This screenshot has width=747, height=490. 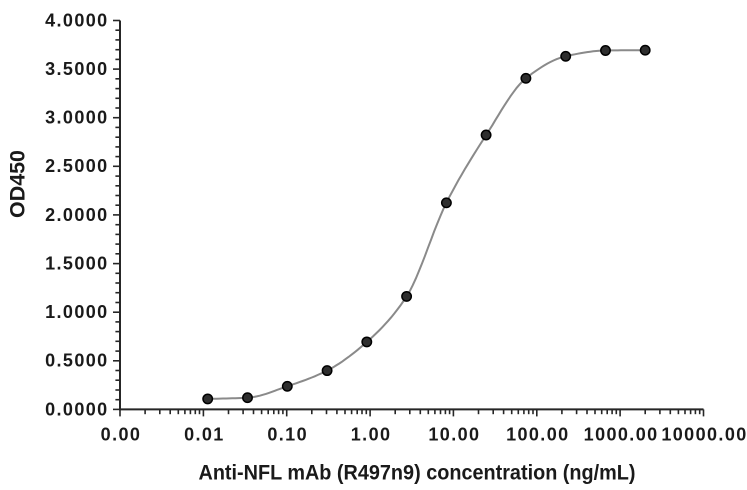 I want to click on svg-text: 3.5000, so click(x=76, y=69).